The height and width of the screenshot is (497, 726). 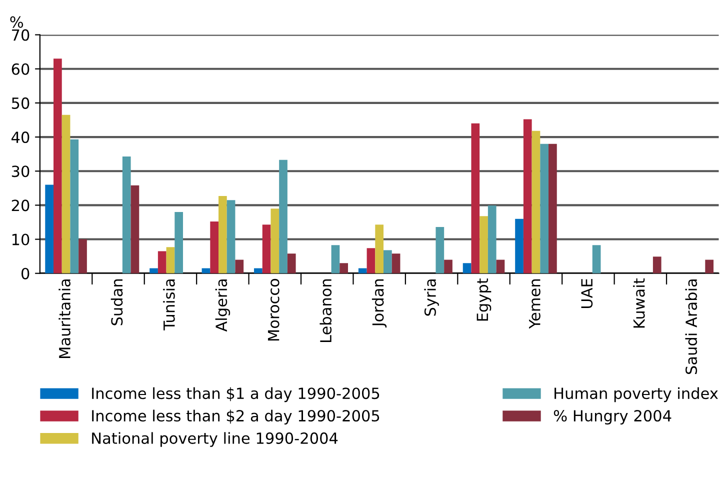 I want to click on x-tick-label: Syria, so click(x=431, y=297).